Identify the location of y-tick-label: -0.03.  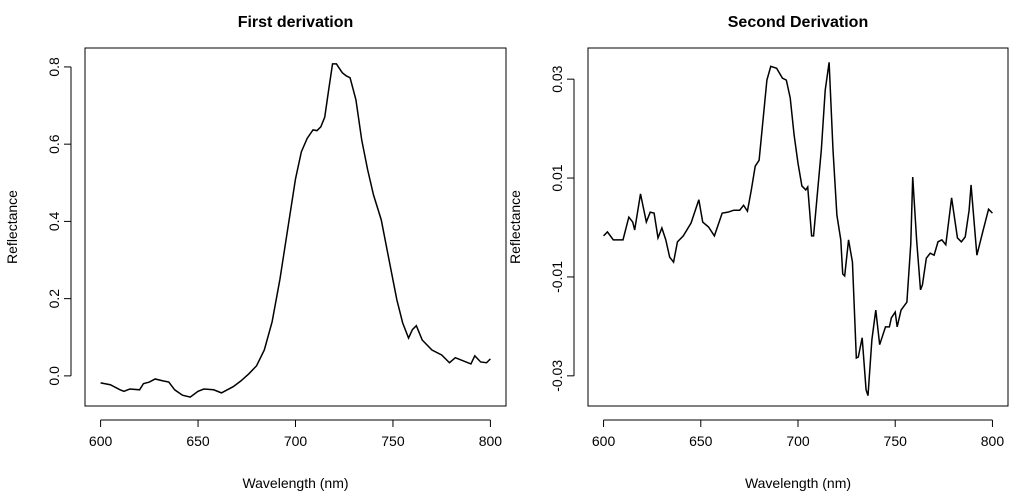
(557, 376).